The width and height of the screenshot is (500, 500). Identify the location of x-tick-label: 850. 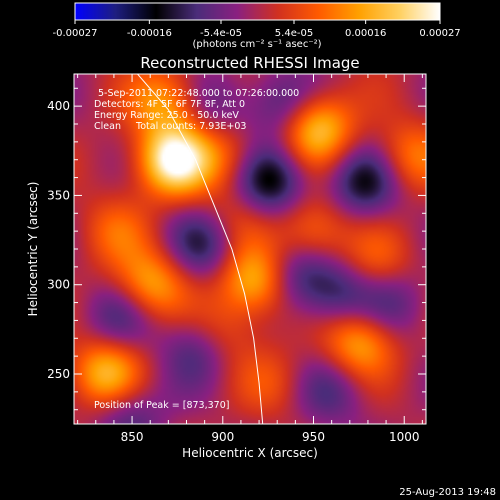
(132, 437).